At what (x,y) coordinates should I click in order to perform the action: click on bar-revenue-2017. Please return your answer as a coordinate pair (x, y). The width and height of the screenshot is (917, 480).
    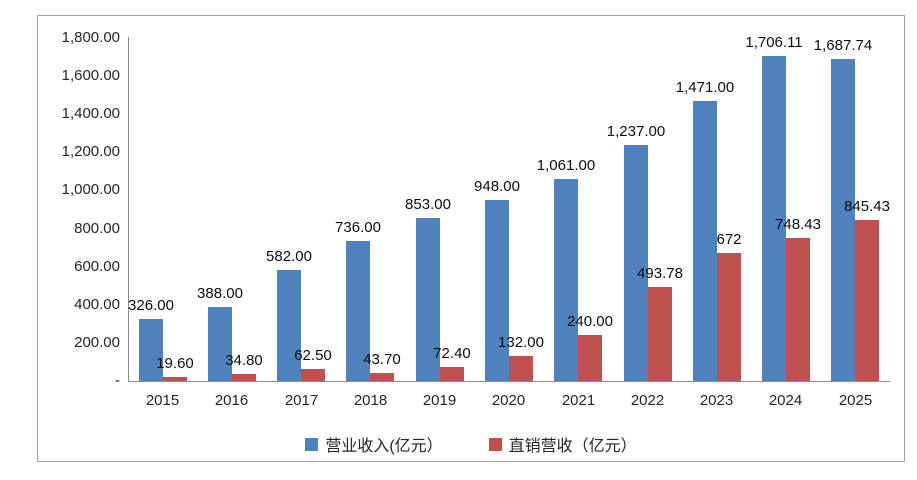
    Looking at the image, I should click on (289, 325).